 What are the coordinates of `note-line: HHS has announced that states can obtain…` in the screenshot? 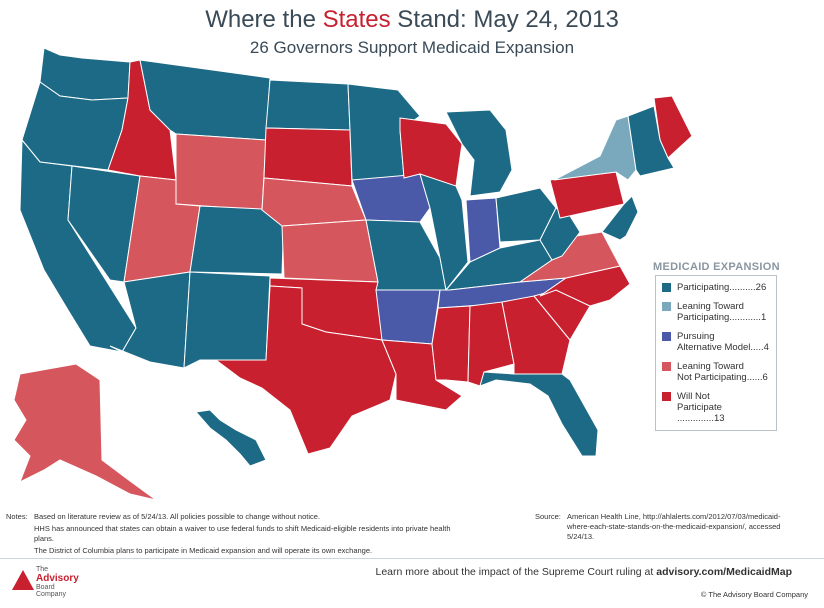 It's located at (242, 533).